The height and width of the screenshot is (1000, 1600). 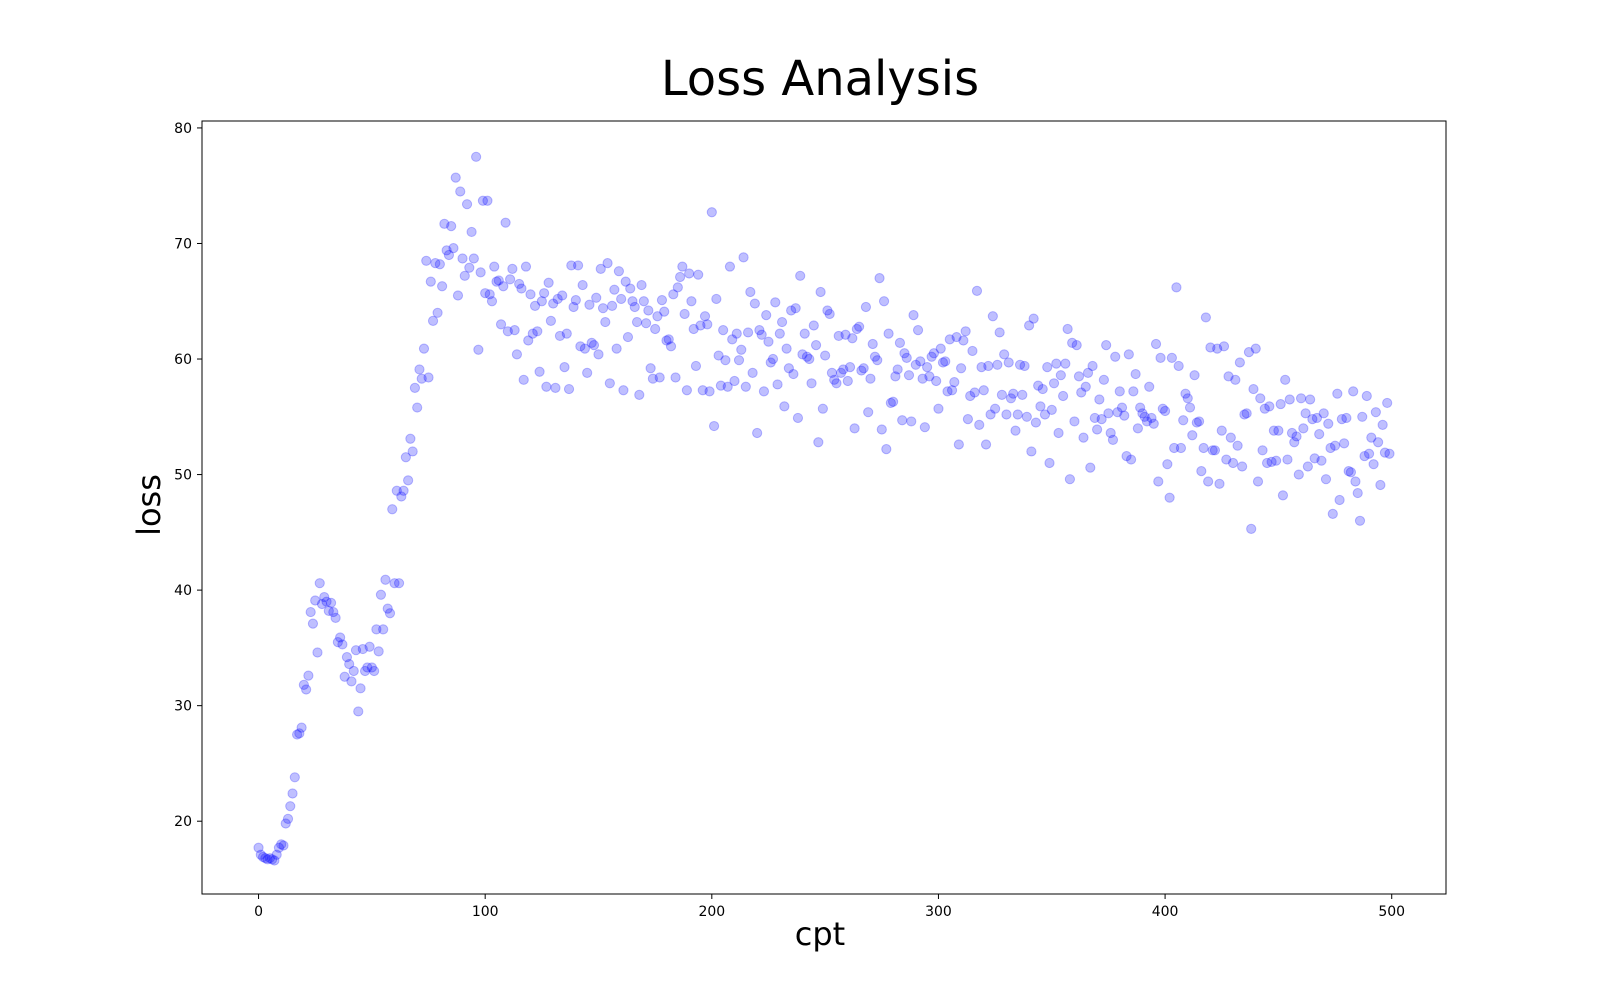 What do you see at coordinates (485, 912) in the screenshot?
I see `x-tick-label: 100` at bounding box center [485, 912].